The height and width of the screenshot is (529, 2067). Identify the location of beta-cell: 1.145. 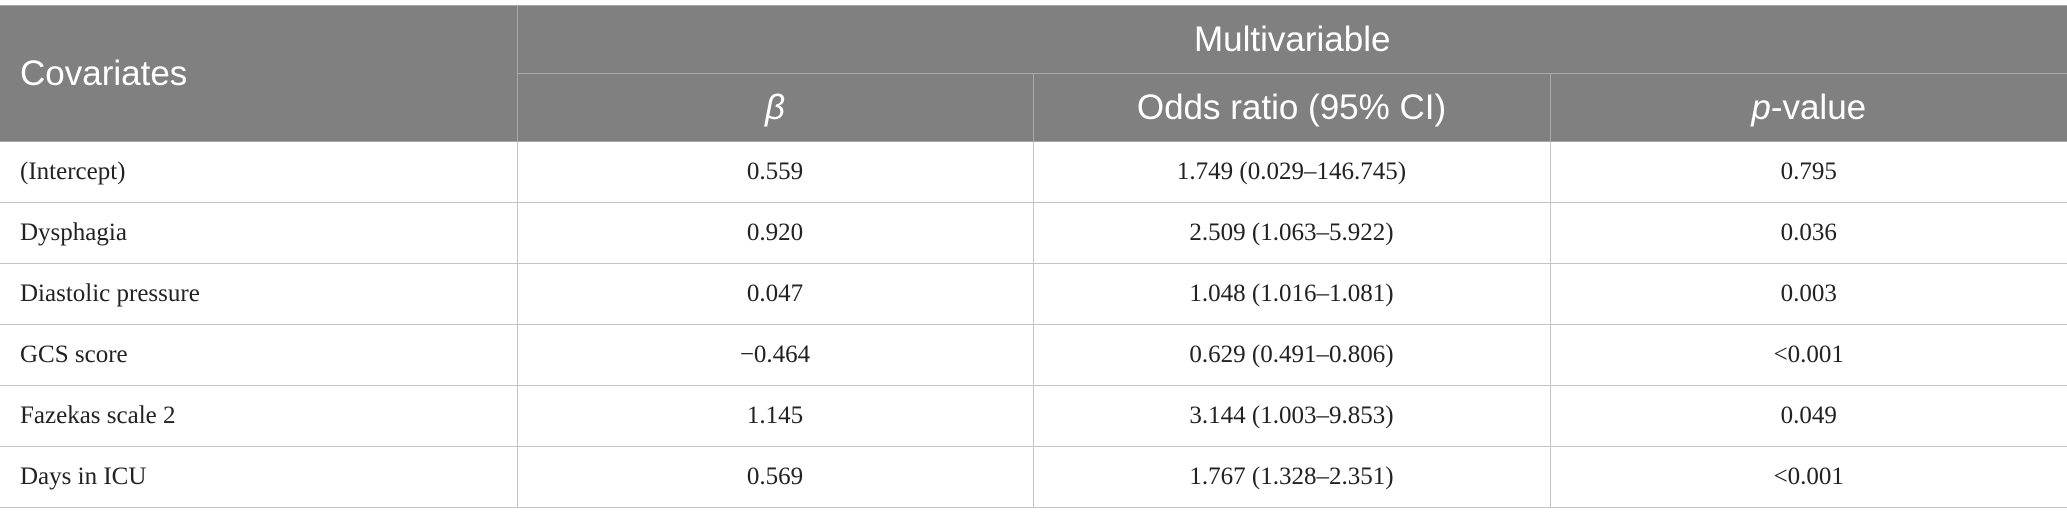
(775, 416).